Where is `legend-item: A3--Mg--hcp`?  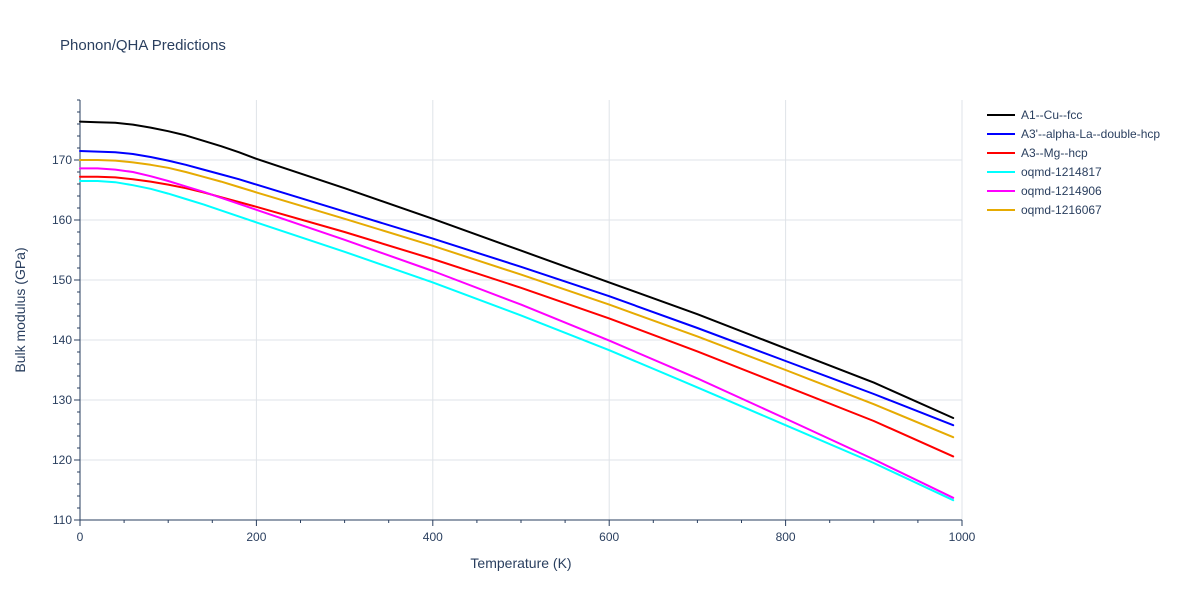
legend-item: A3--Mg--hcp is located at coordinates (1037, 153).